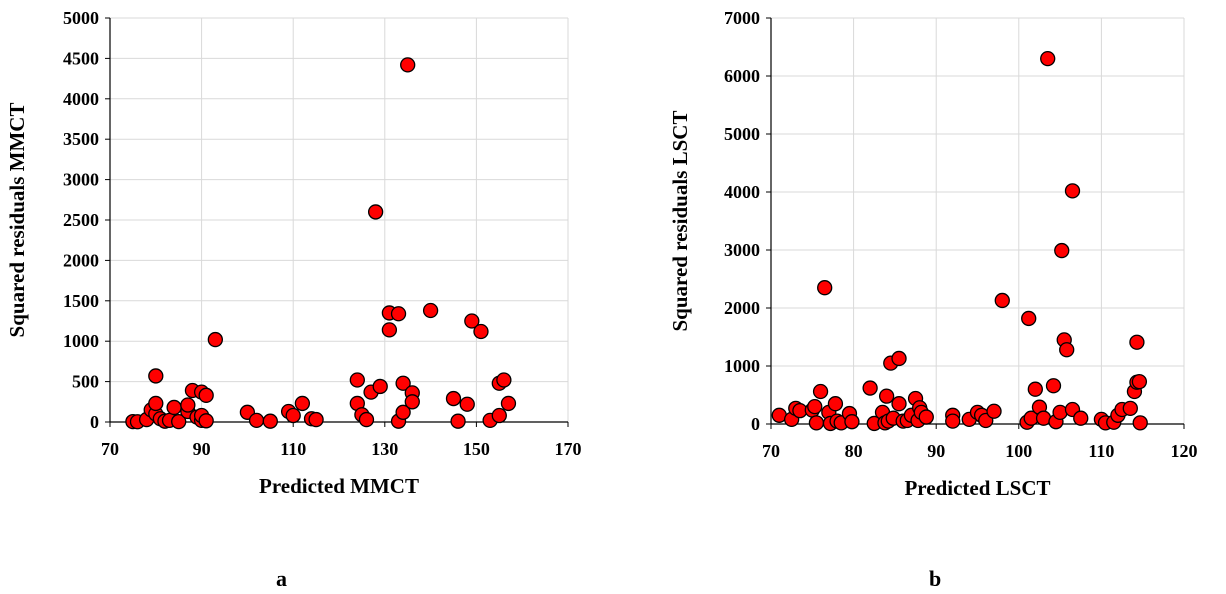  I want to click on panel-label-b: b, so click(935, 578).